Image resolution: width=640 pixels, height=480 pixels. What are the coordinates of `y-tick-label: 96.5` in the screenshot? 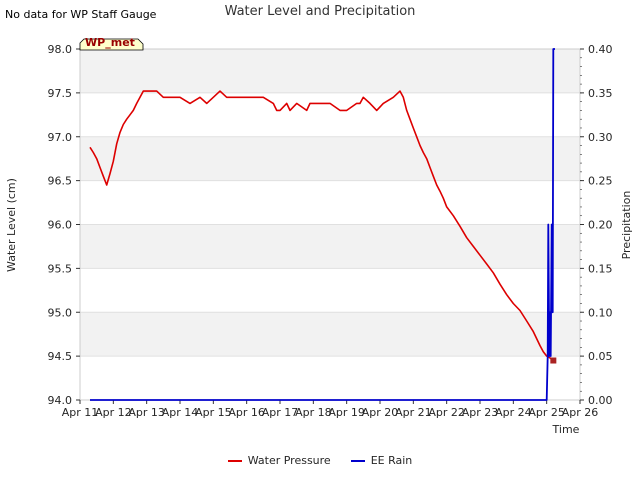 It's located at (60, 181).